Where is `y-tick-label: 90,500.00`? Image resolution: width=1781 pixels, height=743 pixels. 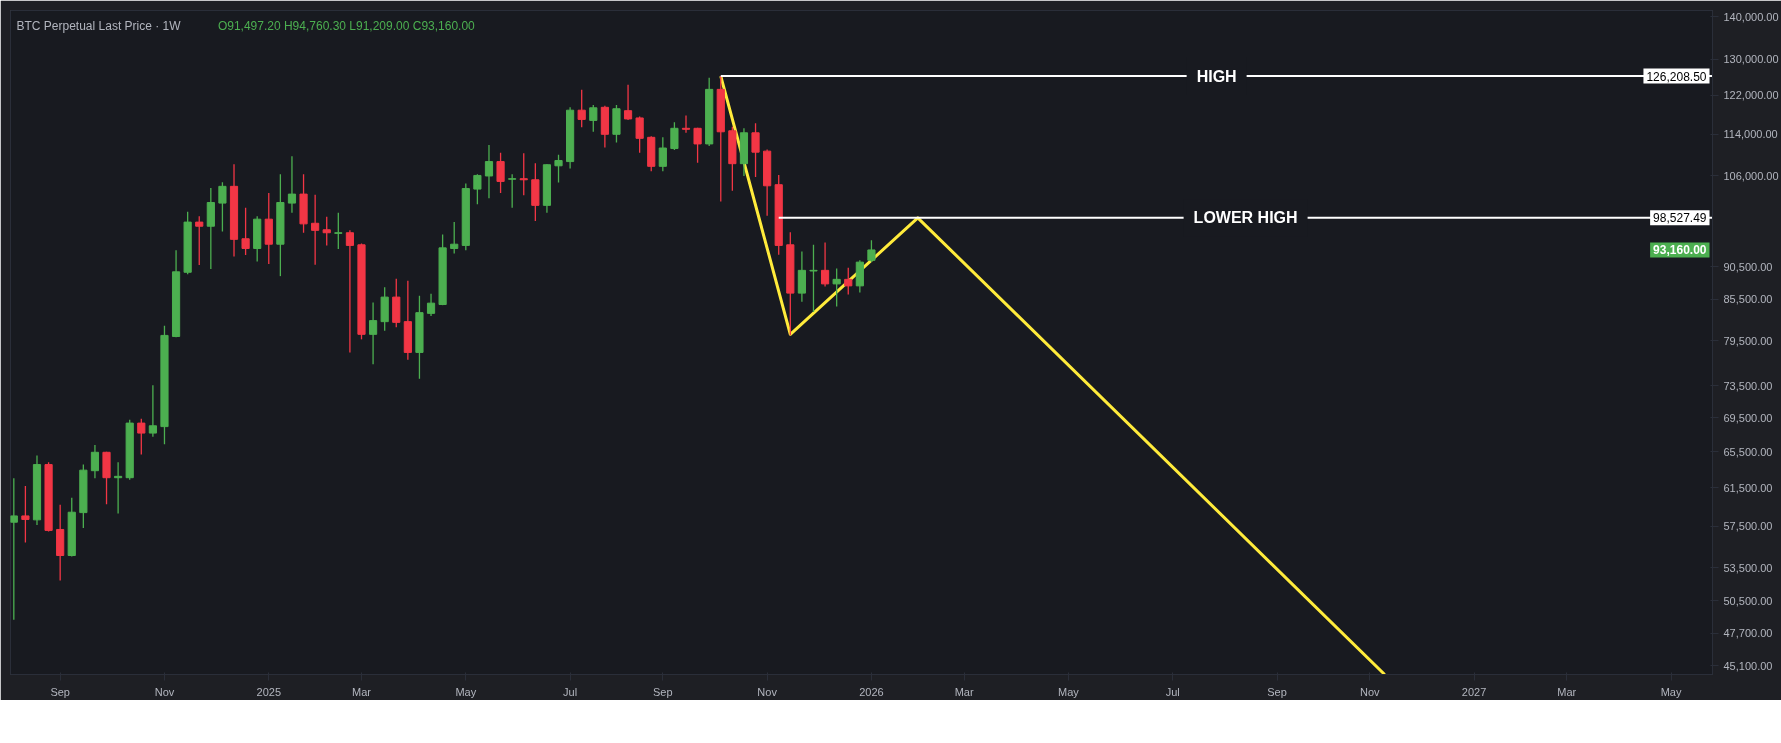
y-tick-label: 90,500.00 is located at coordinates (1748, 266).